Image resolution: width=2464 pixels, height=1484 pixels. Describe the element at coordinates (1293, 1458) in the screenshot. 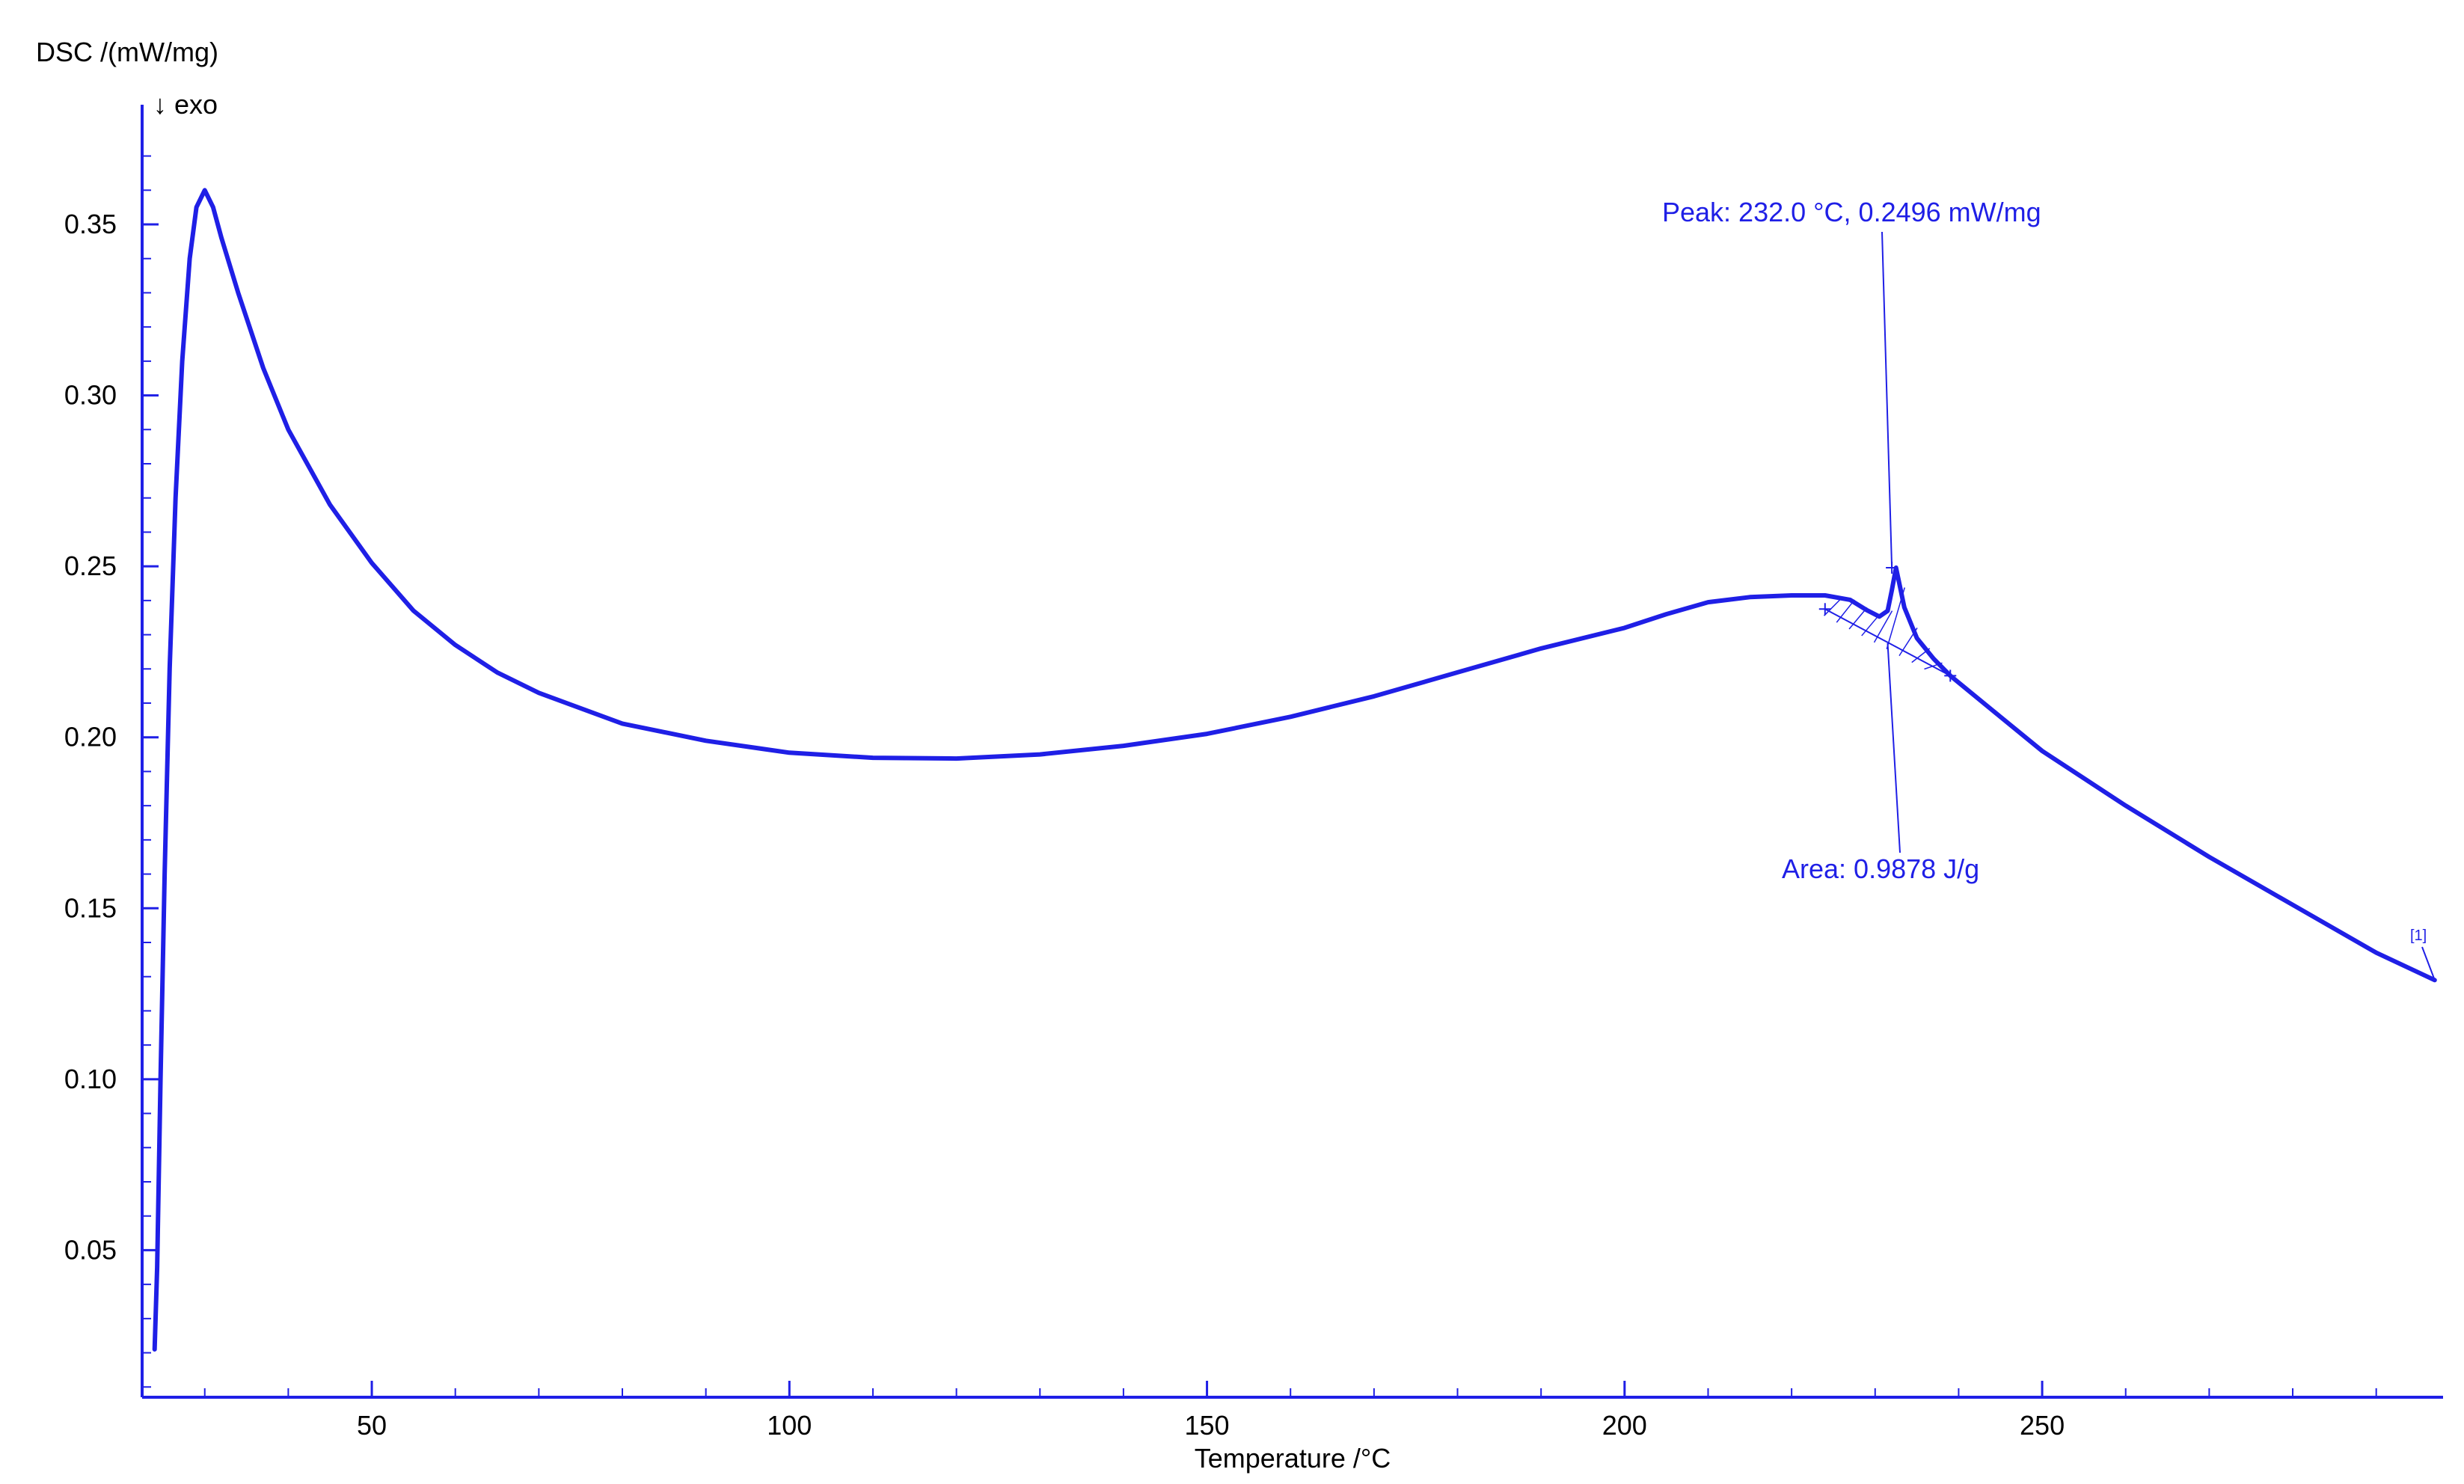

I see `x-axis-label: Temperature /°C` at that location.